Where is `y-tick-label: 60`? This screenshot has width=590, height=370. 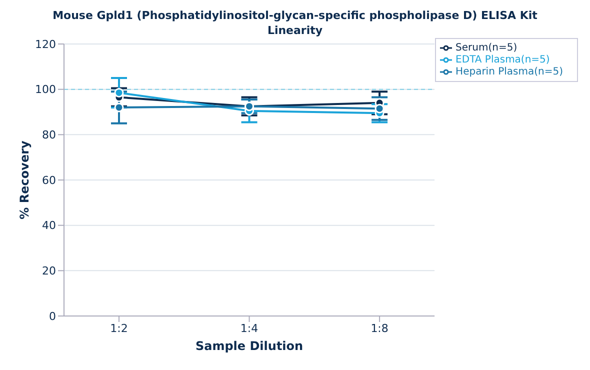
y-tick-label: 60 is located at coordinates (49, 180).